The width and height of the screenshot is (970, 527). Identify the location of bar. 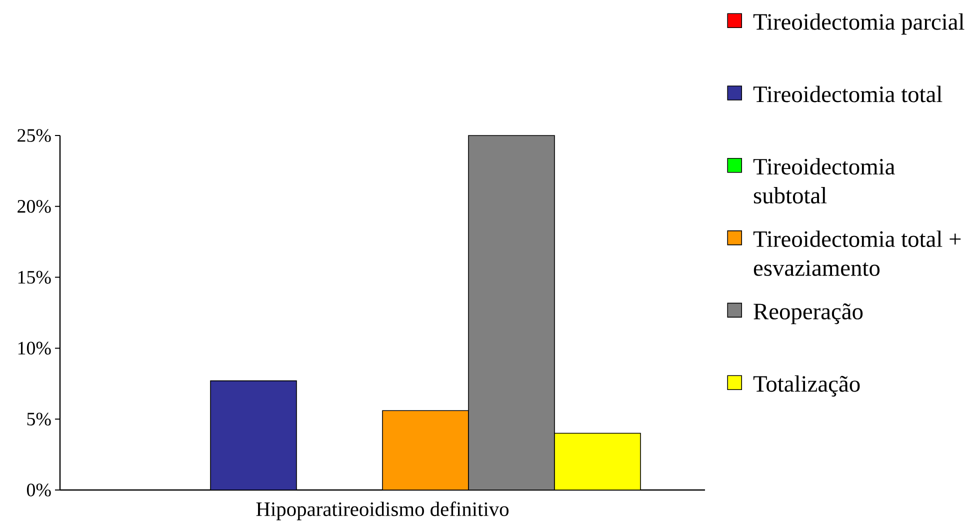
(253, 435).